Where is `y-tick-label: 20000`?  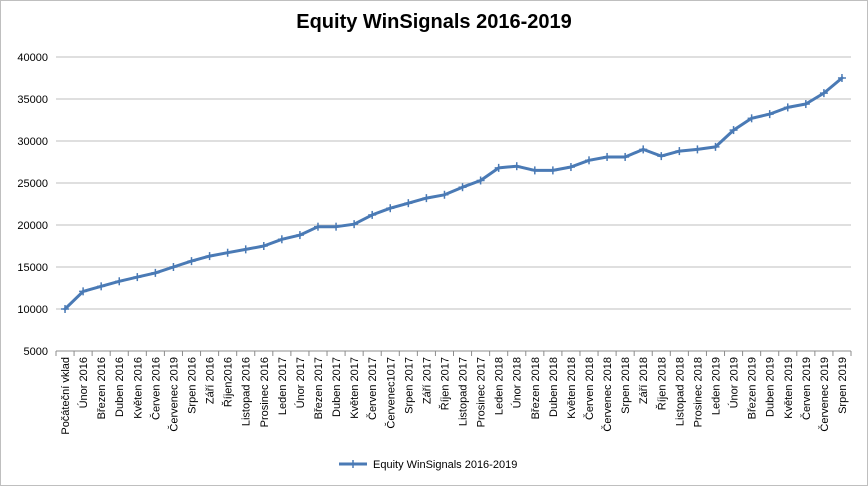 y-tick-label: 20000 is located at coordinates (32, 226).